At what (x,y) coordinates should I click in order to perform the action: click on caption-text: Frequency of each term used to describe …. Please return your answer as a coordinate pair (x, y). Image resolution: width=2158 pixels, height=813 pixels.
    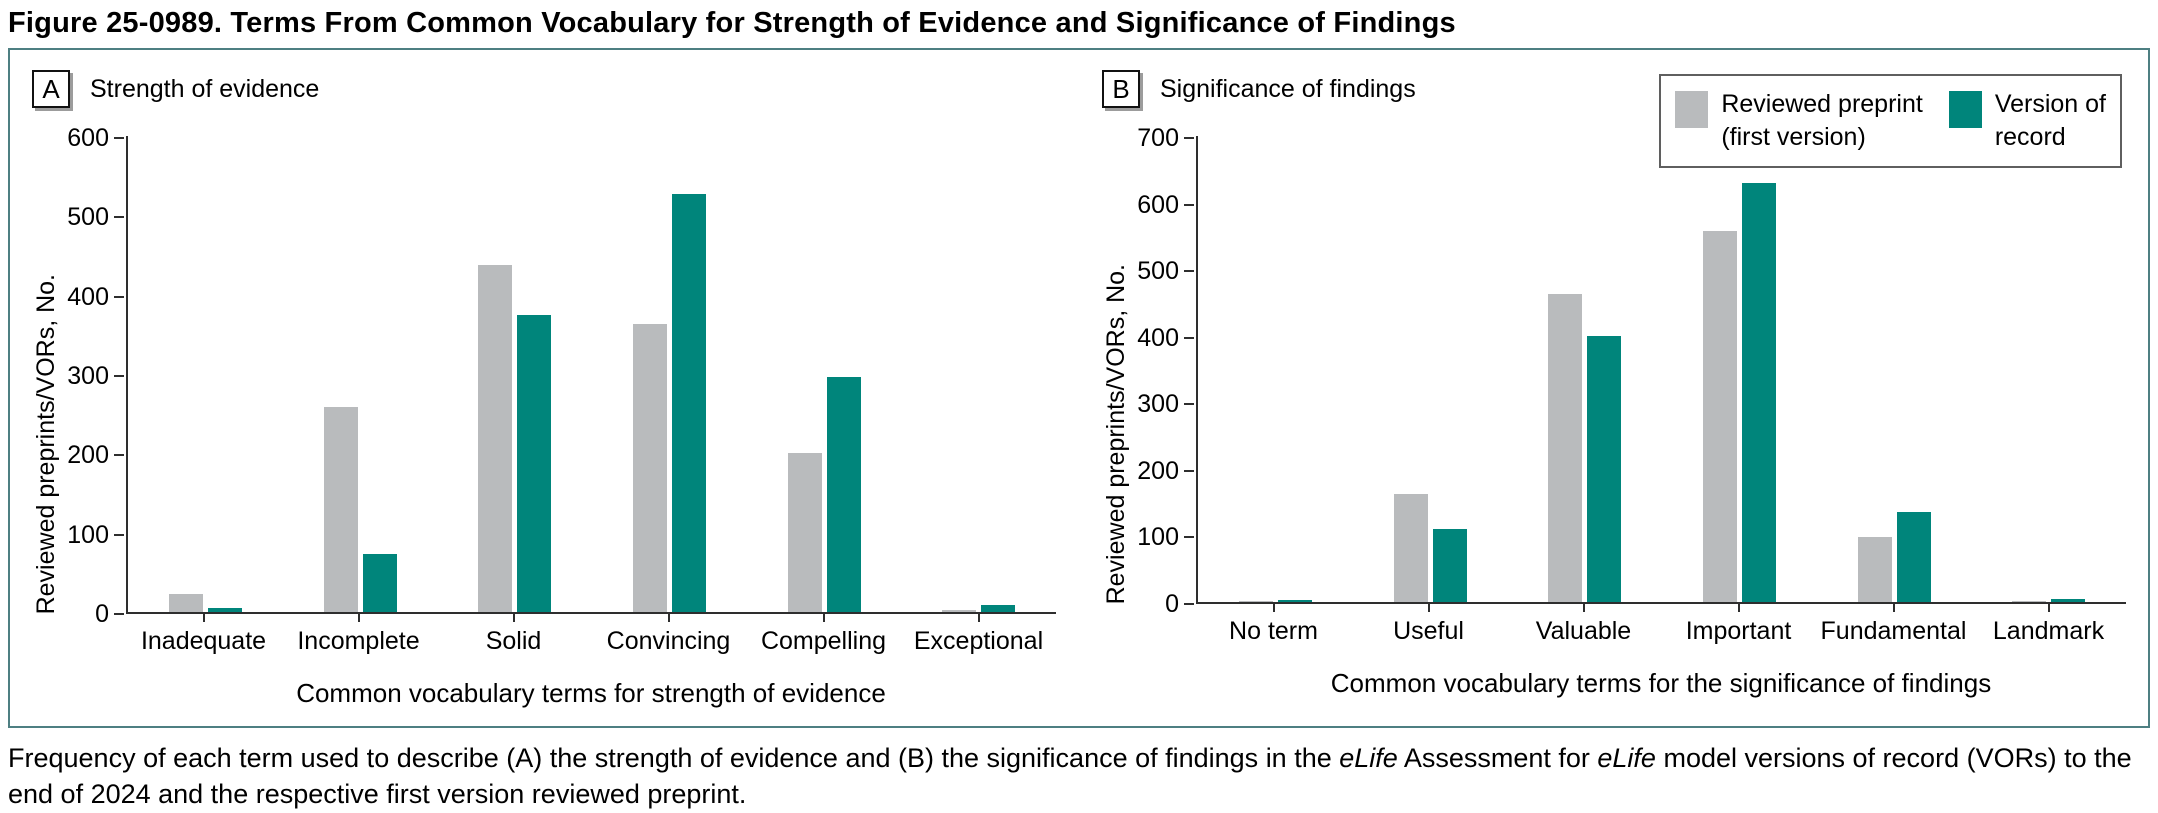
    Looking at the image, I should click on (674, 758).